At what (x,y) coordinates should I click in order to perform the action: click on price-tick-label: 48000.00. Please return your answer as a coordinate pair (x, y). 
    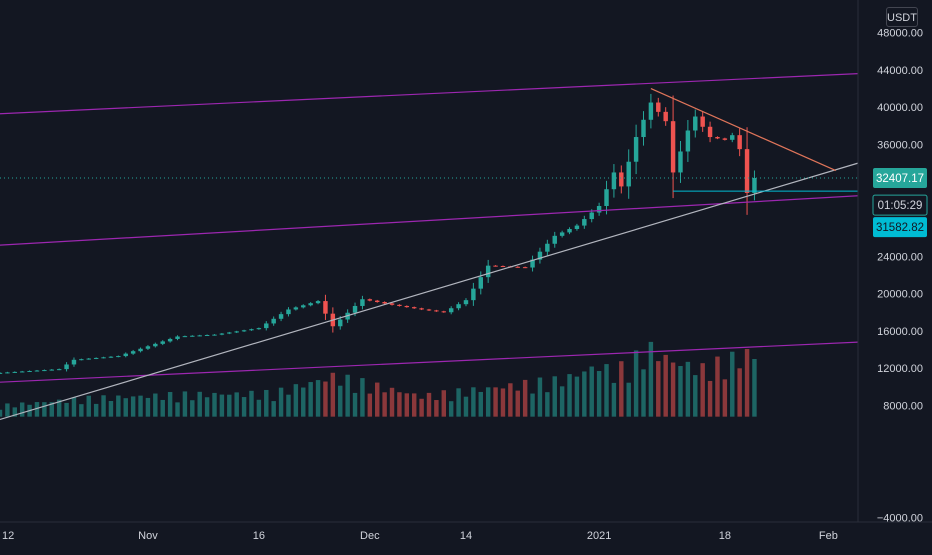
    Looking at the image, I should click on (900, 34).